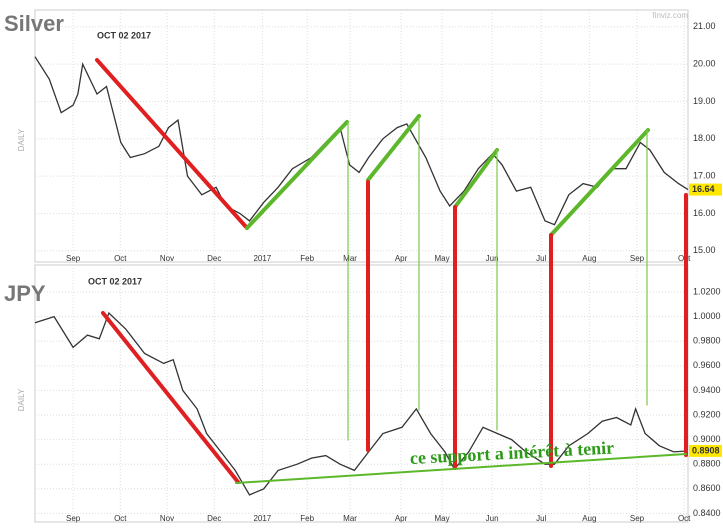  I want to click on y-tick-label: 21.00, so click(704, 26).